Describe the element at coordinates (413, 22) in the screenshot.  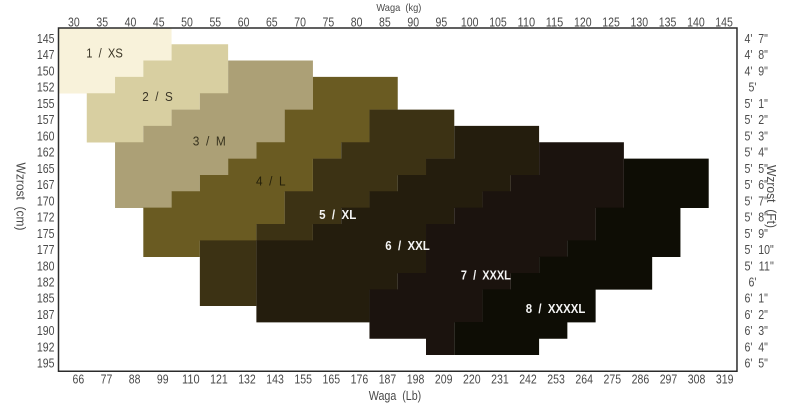
I see `svg-text: 90` at that location.